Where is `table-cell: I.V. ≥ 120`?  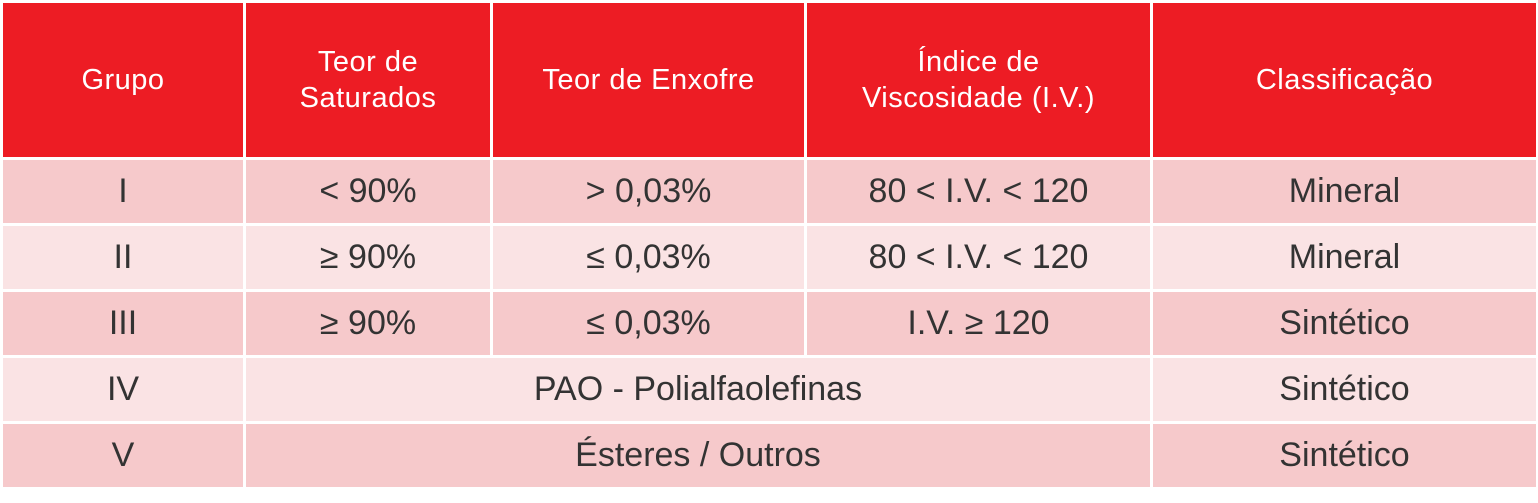 table-cell: I.V. ≥ 120 is located at coordinates (978, 323).